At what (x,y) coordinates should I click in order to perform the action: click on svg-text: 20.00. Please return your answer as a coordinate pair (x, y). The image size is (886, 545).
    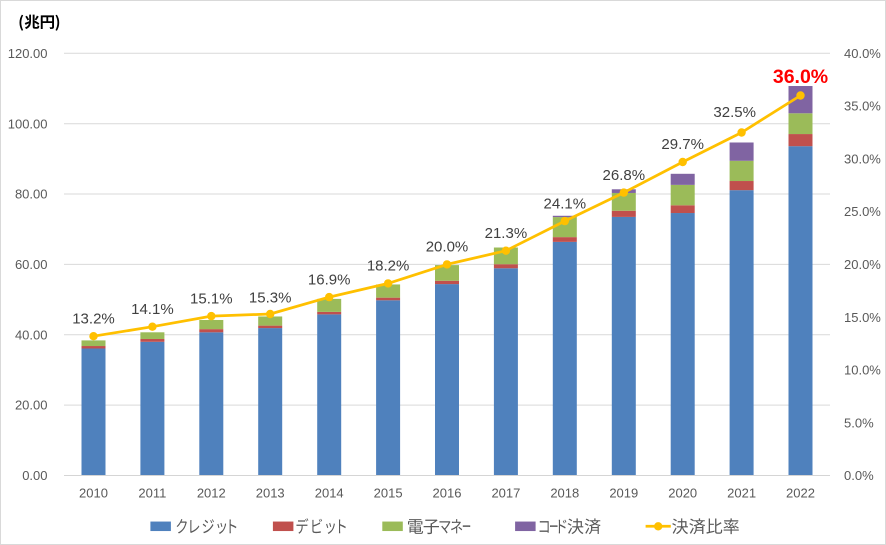
    Looking at the image, I should click on (31, 405).